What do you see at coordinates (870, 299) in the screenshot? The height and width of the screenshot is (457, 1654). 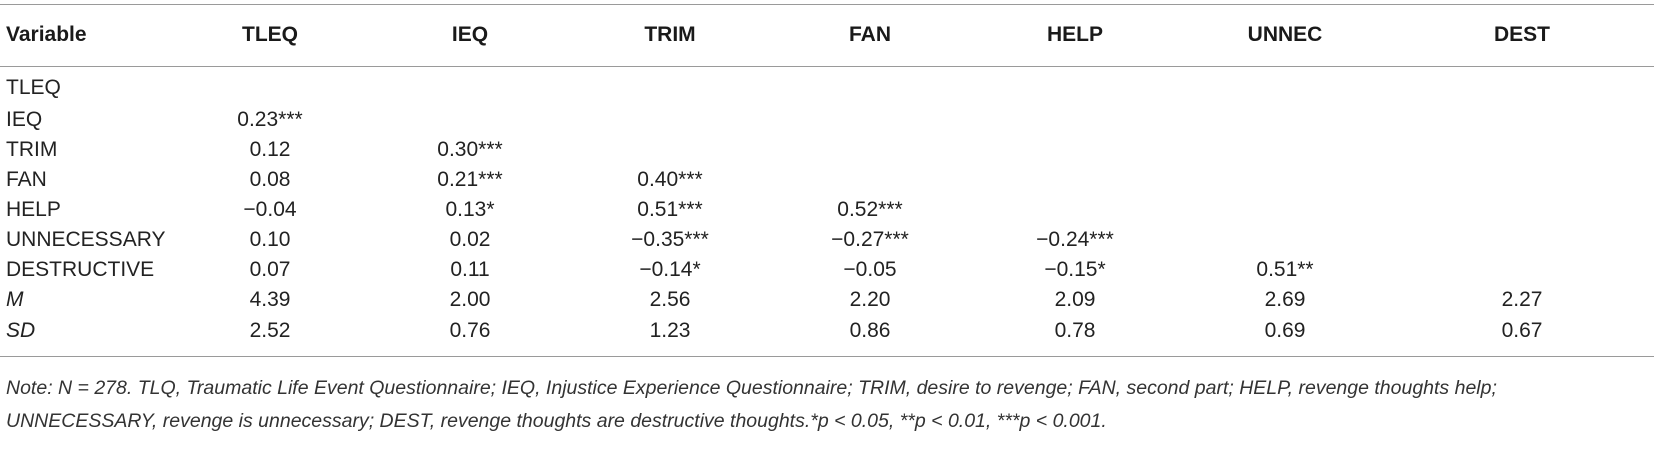 I see `table-cell: 2.20` at bounding box center [870, 299].